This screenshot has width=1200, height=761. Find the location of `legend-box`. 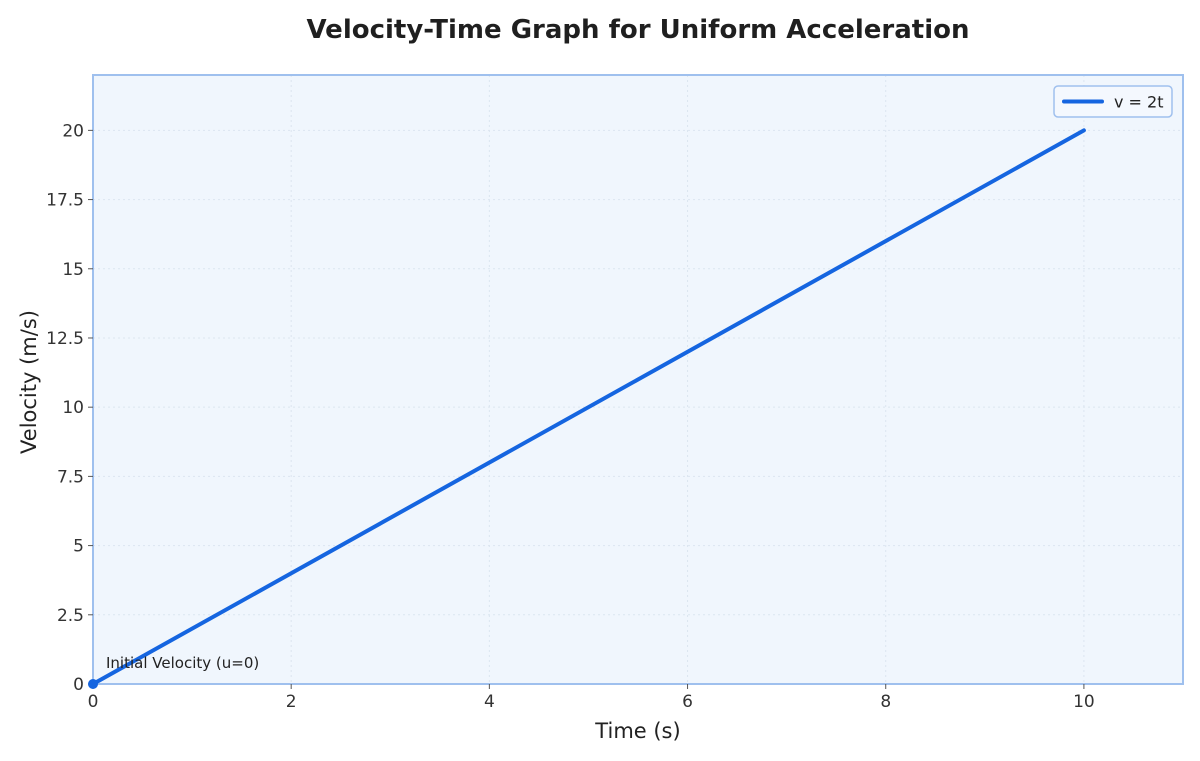

legend-box is located at coordinates (1113, 101).